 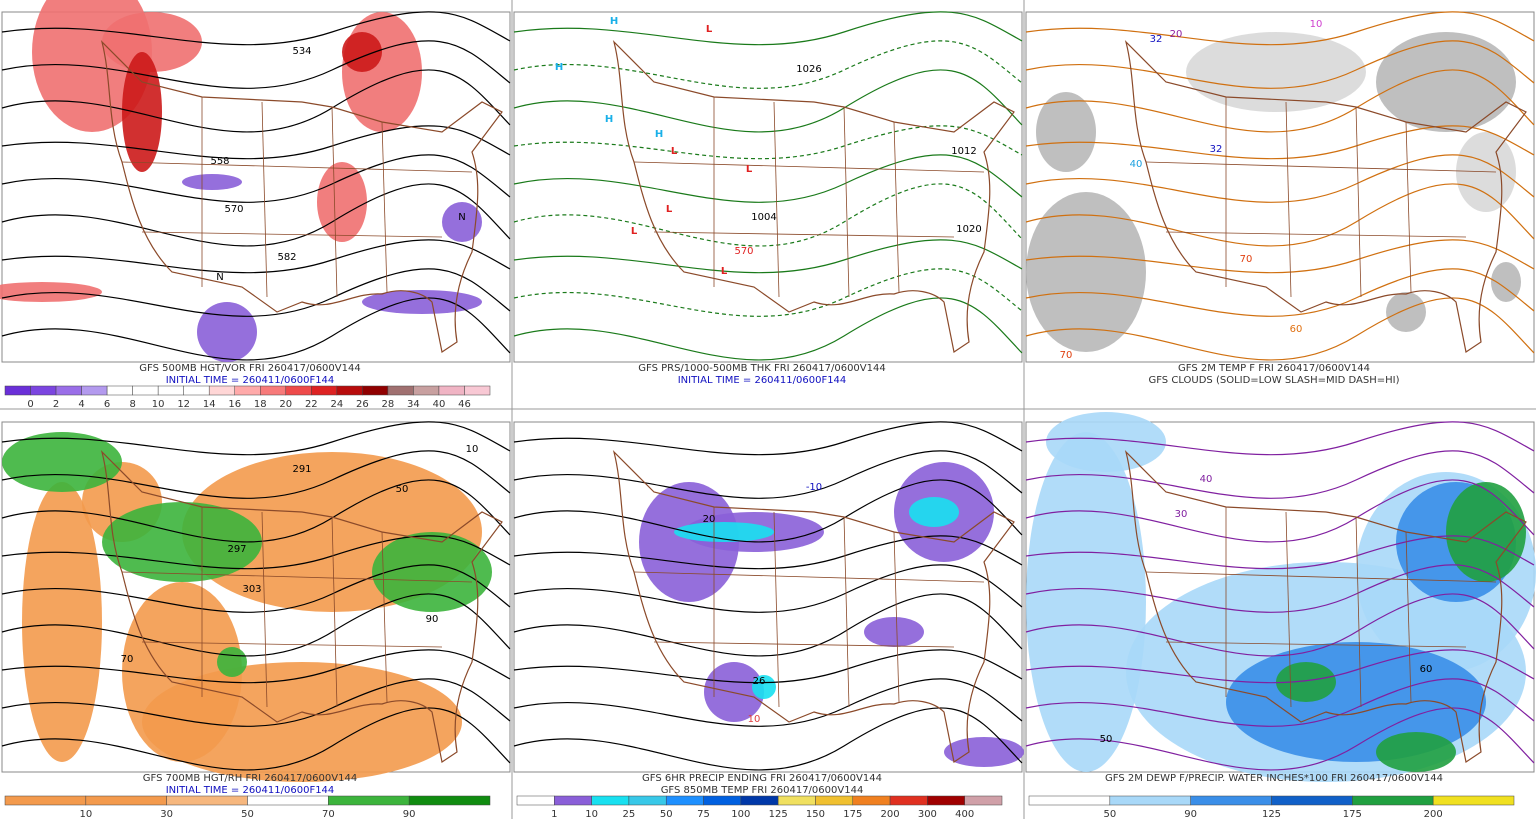 I want to click on colorbar-label: 90, so click(x=409, y=814).